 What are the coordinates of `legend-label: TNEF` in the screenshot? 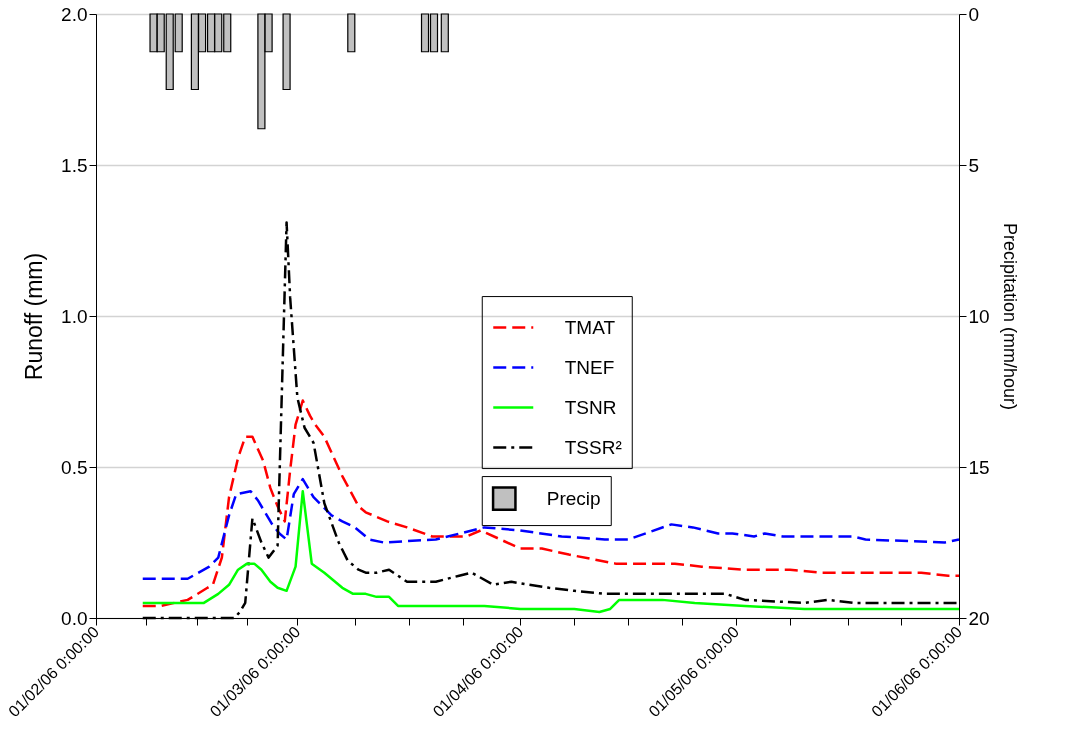 It's located at (589, 367).